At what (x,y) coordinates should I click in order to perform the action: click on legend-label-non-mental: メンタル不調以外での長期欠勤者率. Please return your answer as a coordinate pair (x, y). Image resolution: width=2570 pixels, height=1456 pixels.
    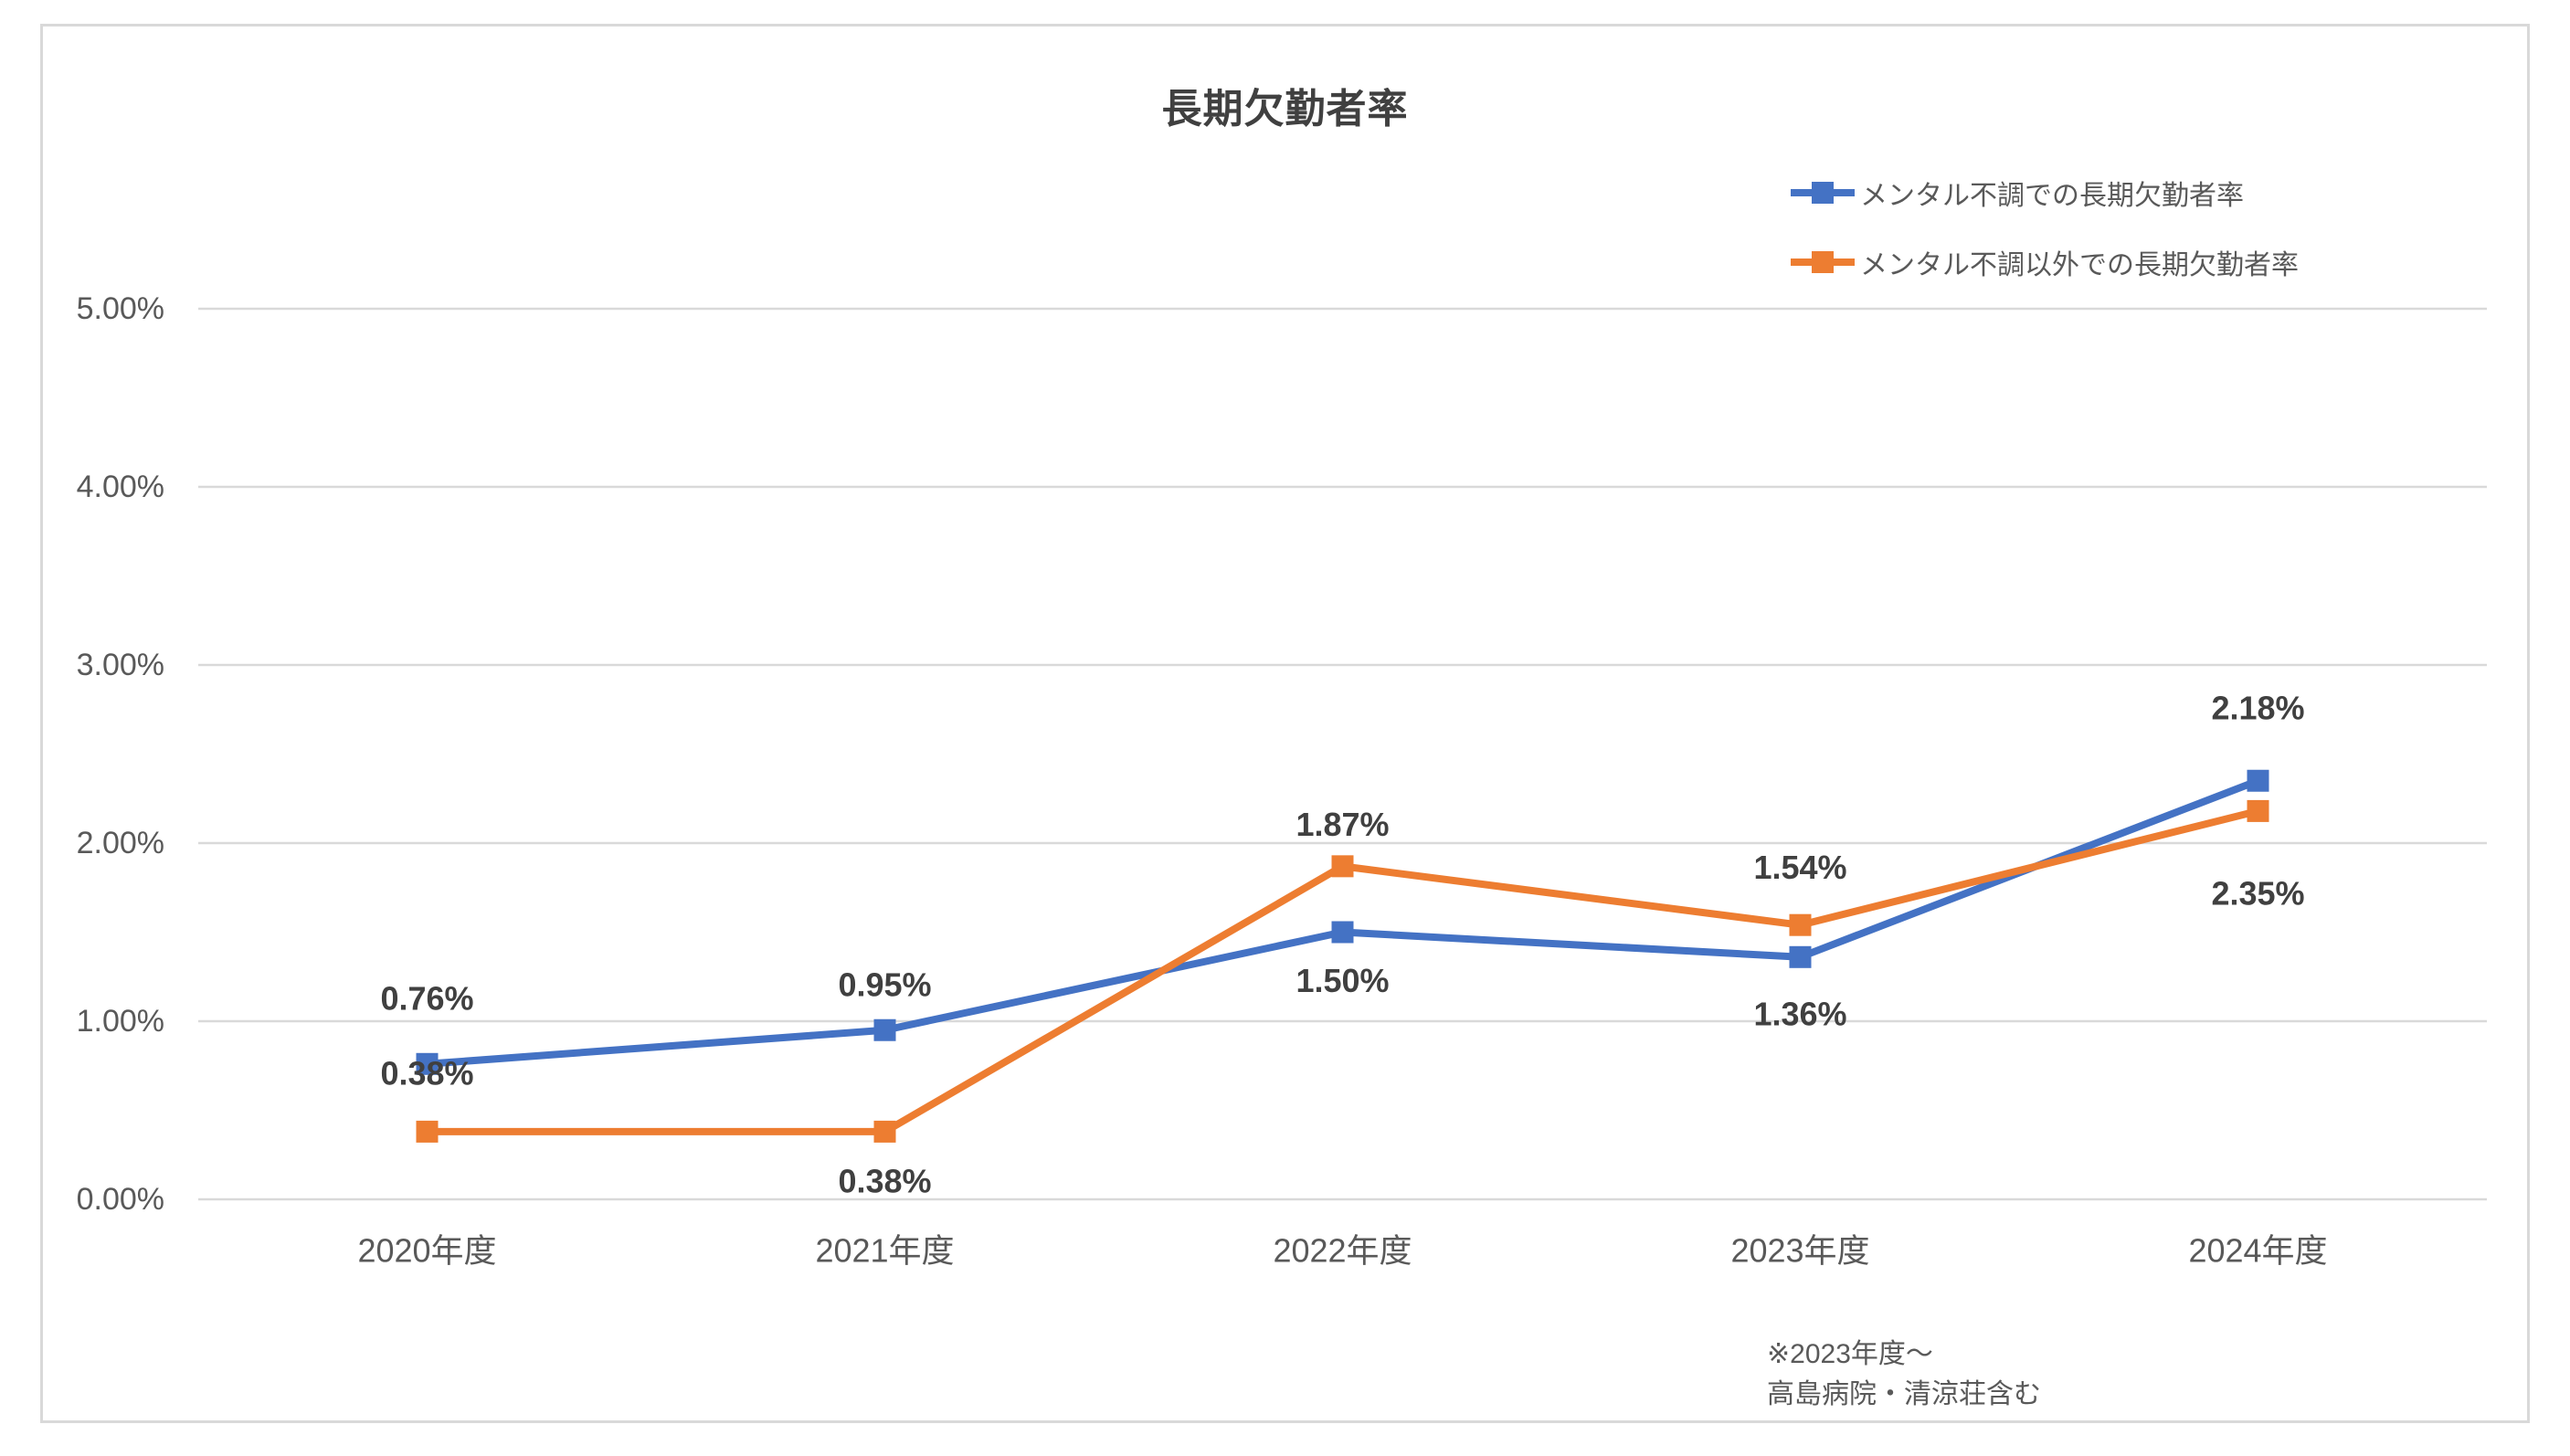
    Looking at the image, I should click on (2079, 265).